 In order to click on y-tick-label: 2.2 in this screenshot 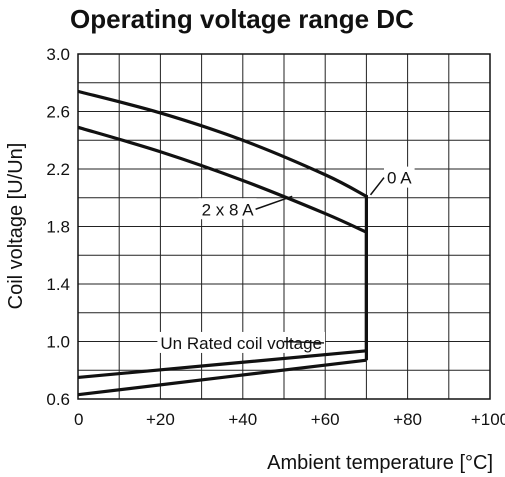, I will do `click(58, 169)`.